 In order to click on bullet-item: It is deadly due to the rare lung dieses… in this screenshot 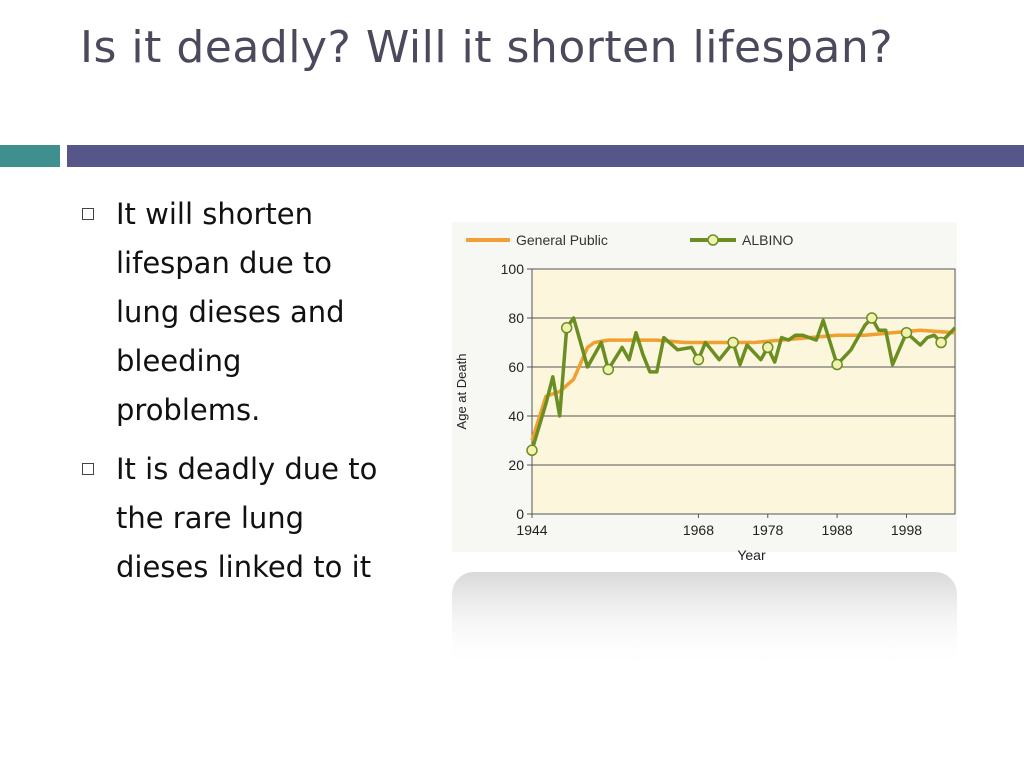, I will do `click(235, 518)`.